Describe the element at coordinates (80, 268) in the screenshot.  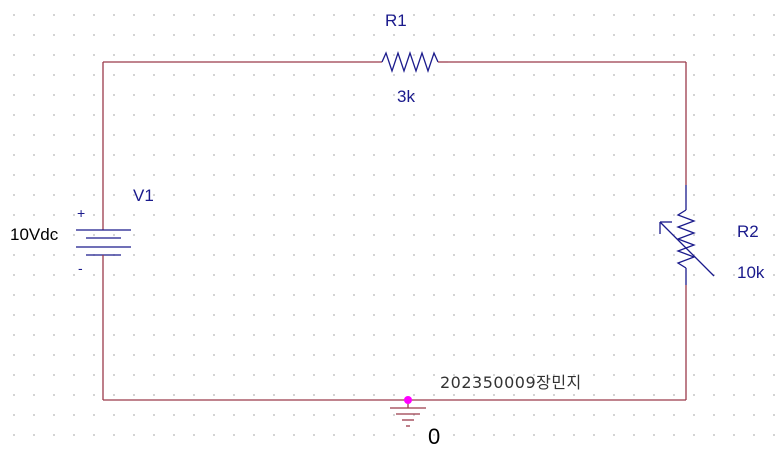
I see `v1-minus-label: -` at that location.